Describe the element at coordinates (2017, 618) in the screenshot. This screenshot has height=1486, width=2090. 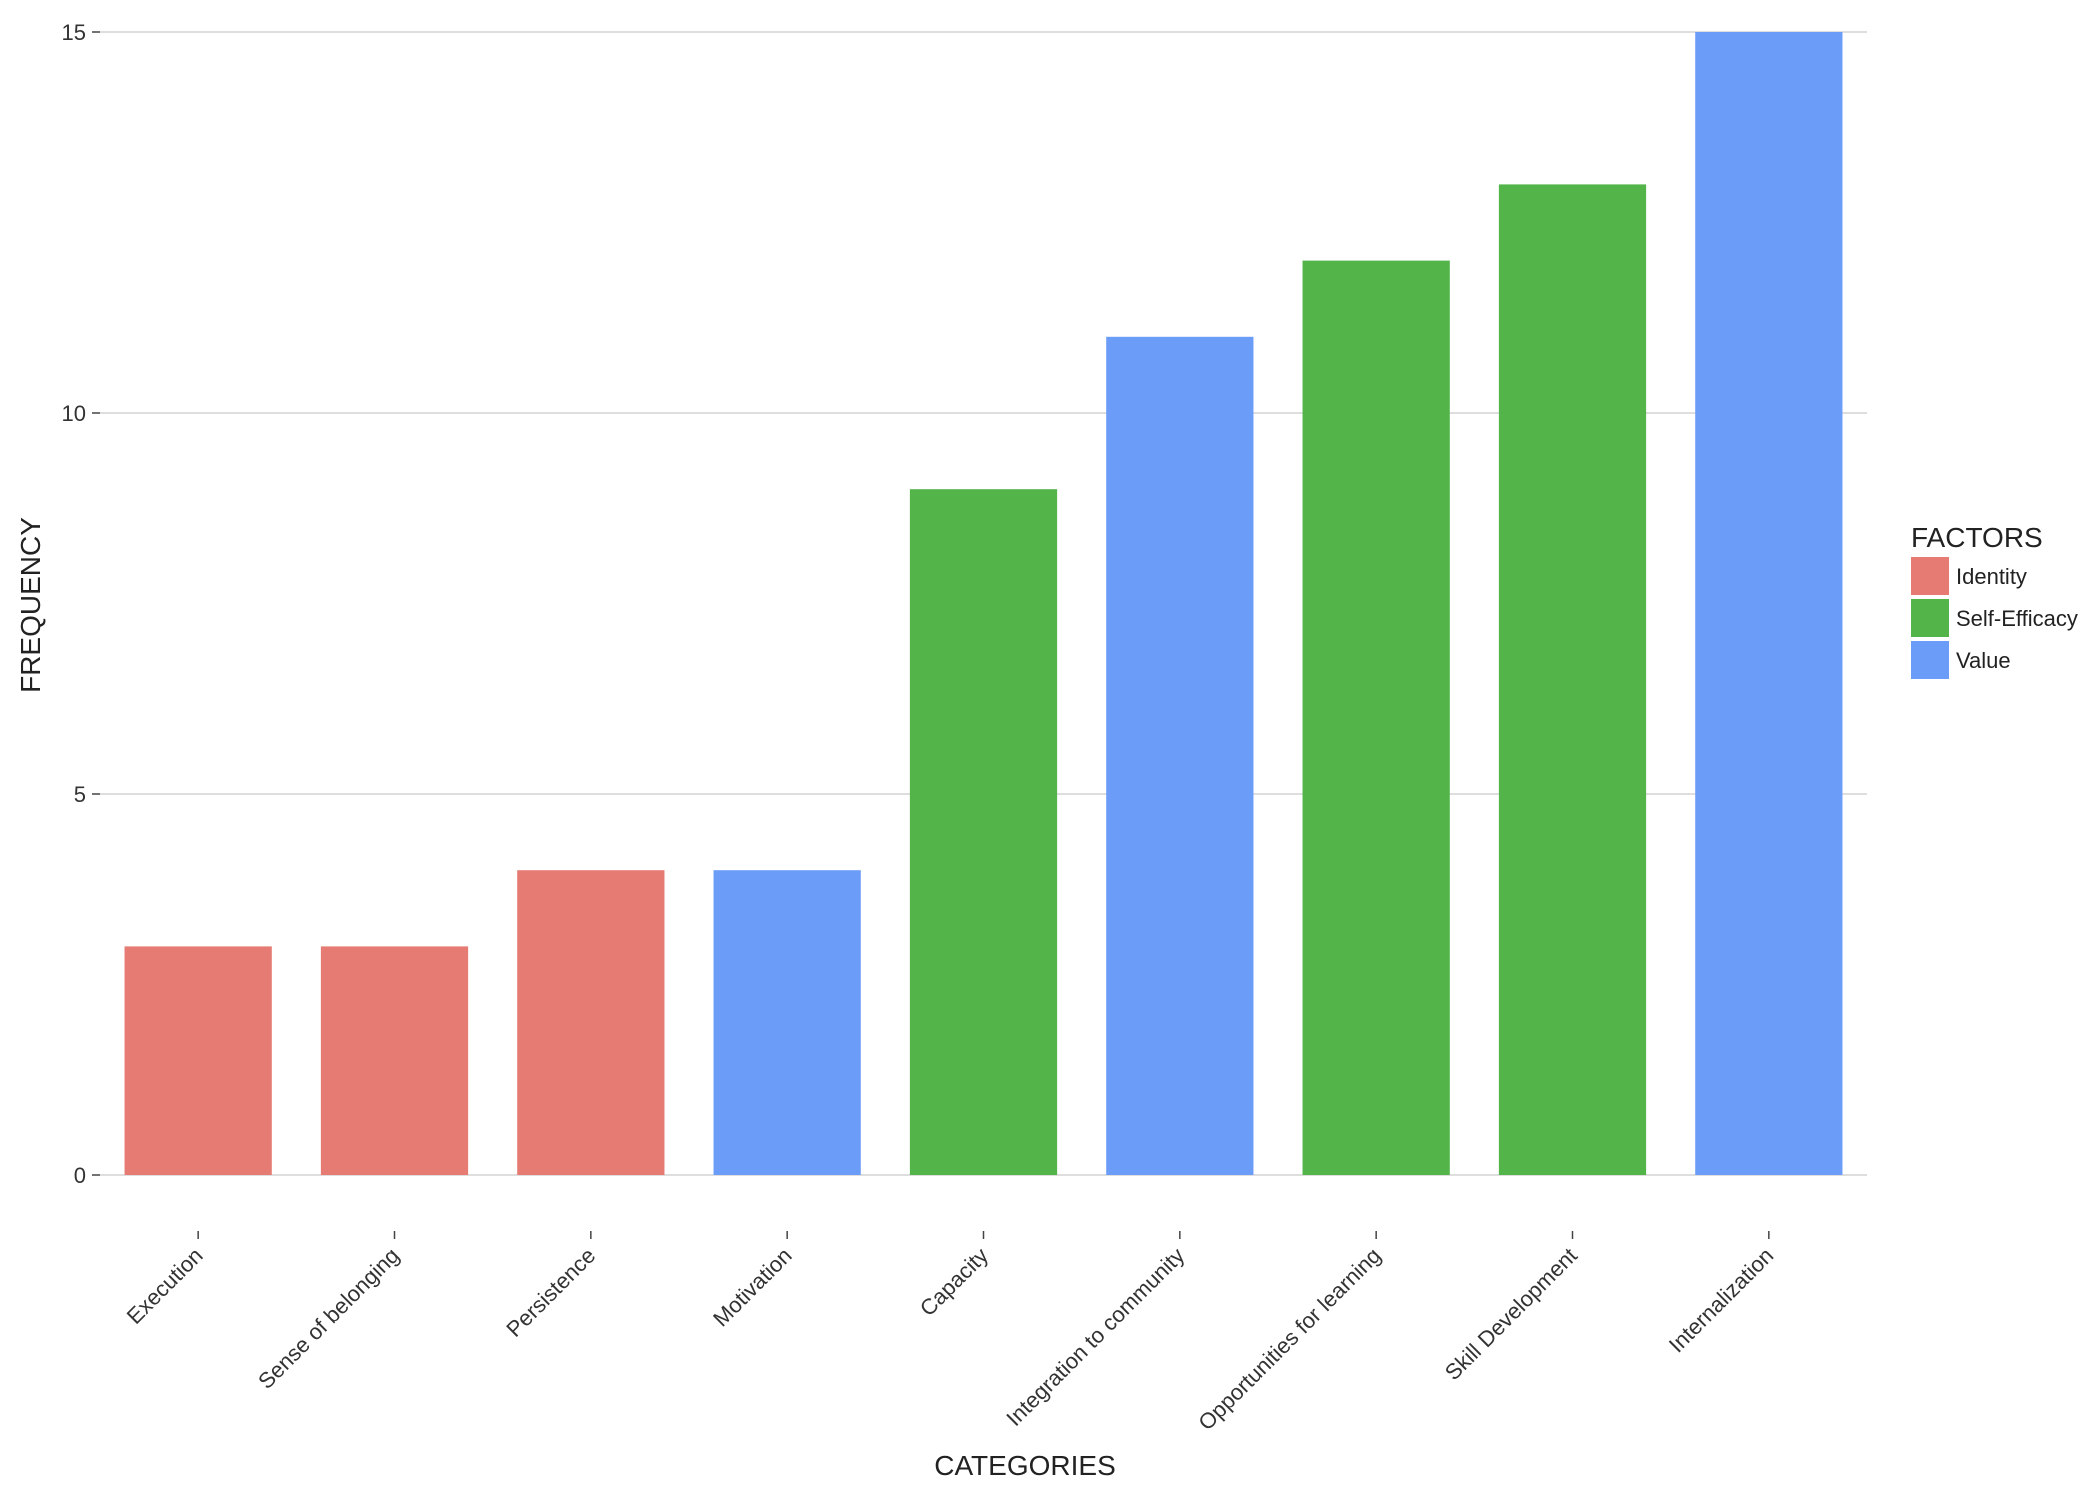
I see `legend-label-1: Self-Efficacy` at that location.